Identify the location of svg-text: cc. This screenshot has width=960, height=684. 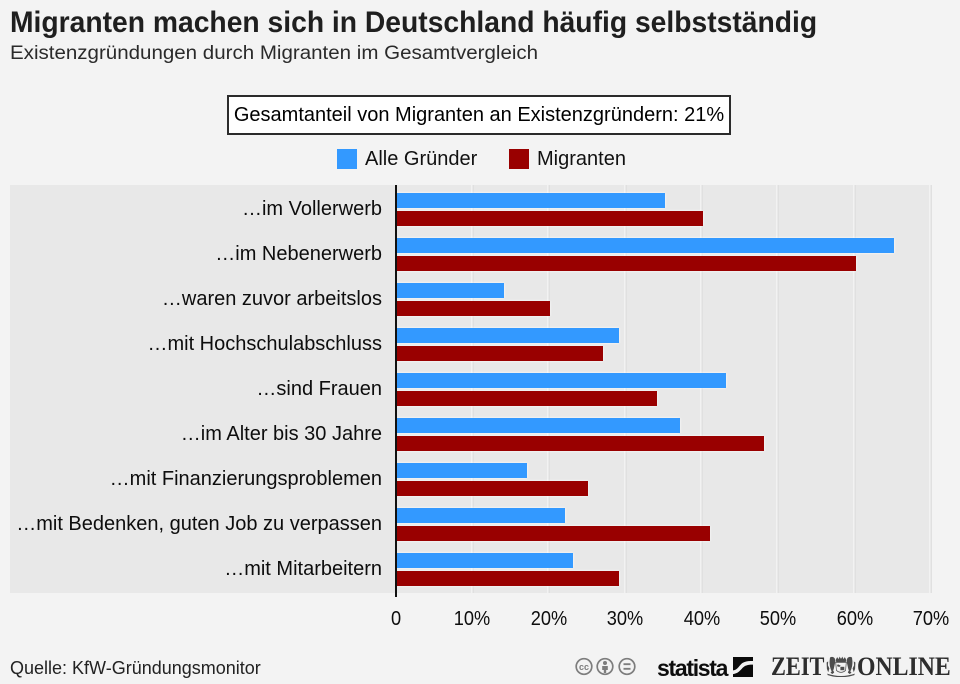
(584, 667).